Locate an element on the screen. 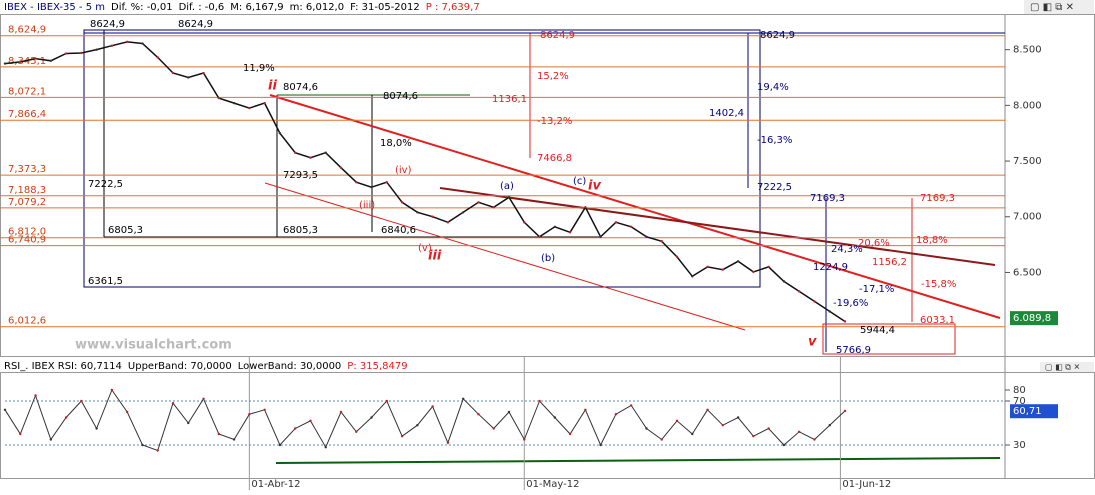 This screenshot has width=1095, height=495. annotation: -13,2% is located at coordinates (554, 121).